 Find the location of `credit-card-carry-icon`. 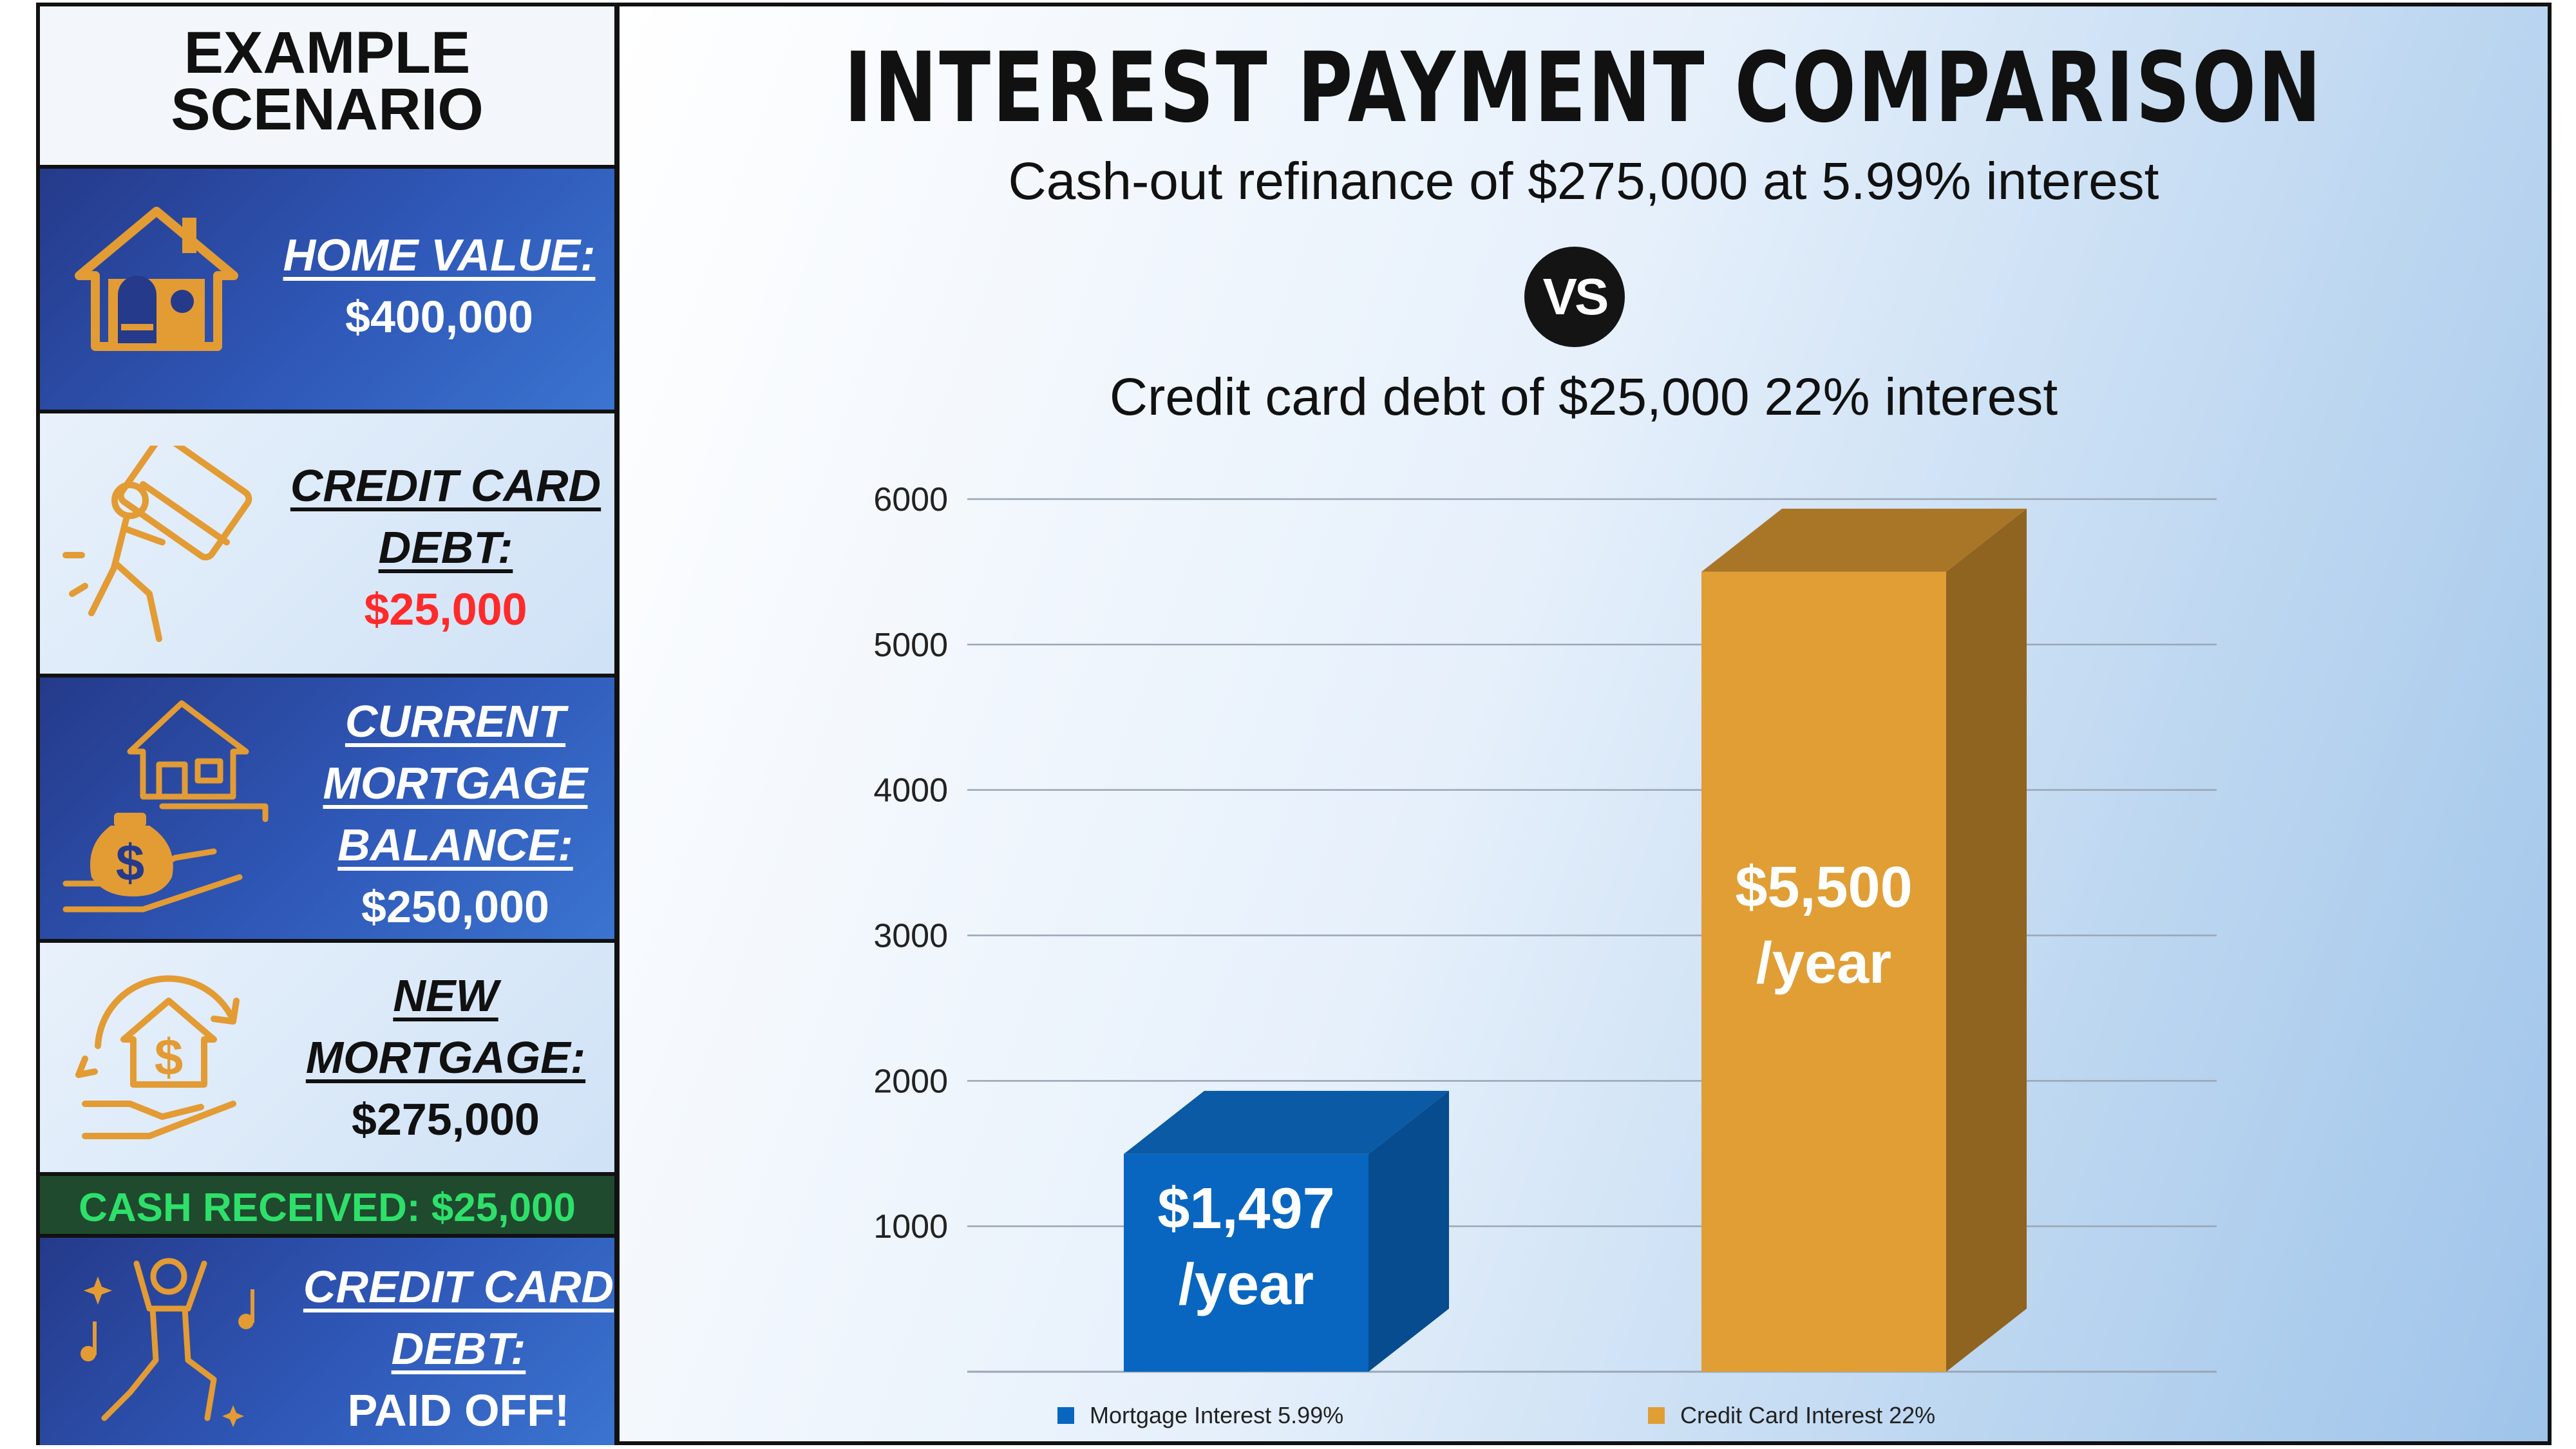

credit-card-carry-icon is located at coordinates (157, 544).